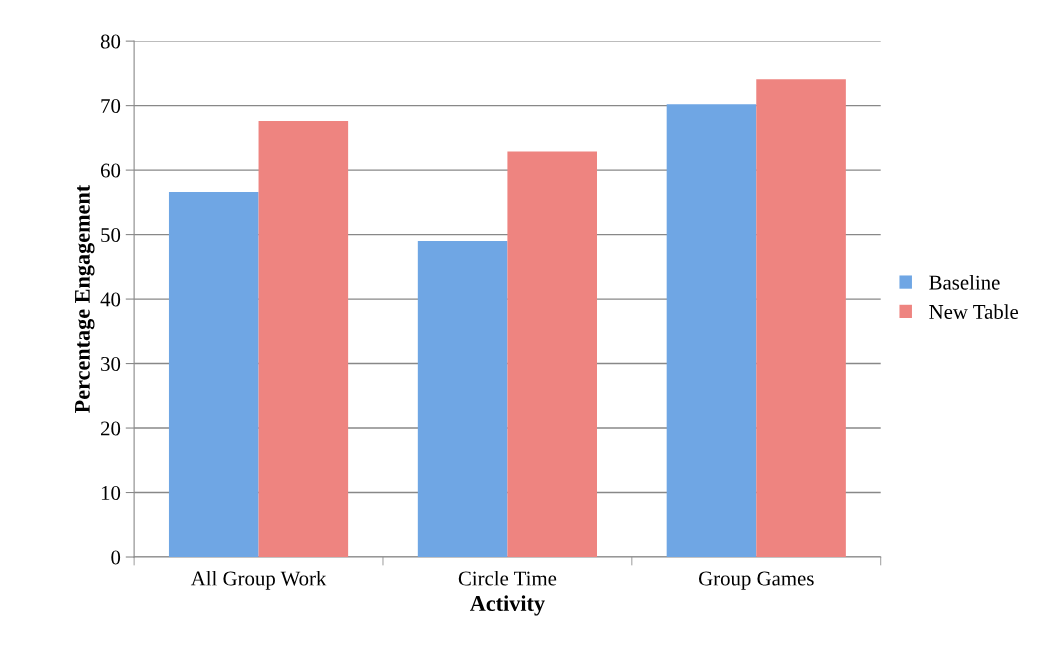 The image size is (1056, 653). What do you see at coordinates (110, 299) in the screenshot?
I see `y-tick-label: 40` at bounding box center [110, 299].